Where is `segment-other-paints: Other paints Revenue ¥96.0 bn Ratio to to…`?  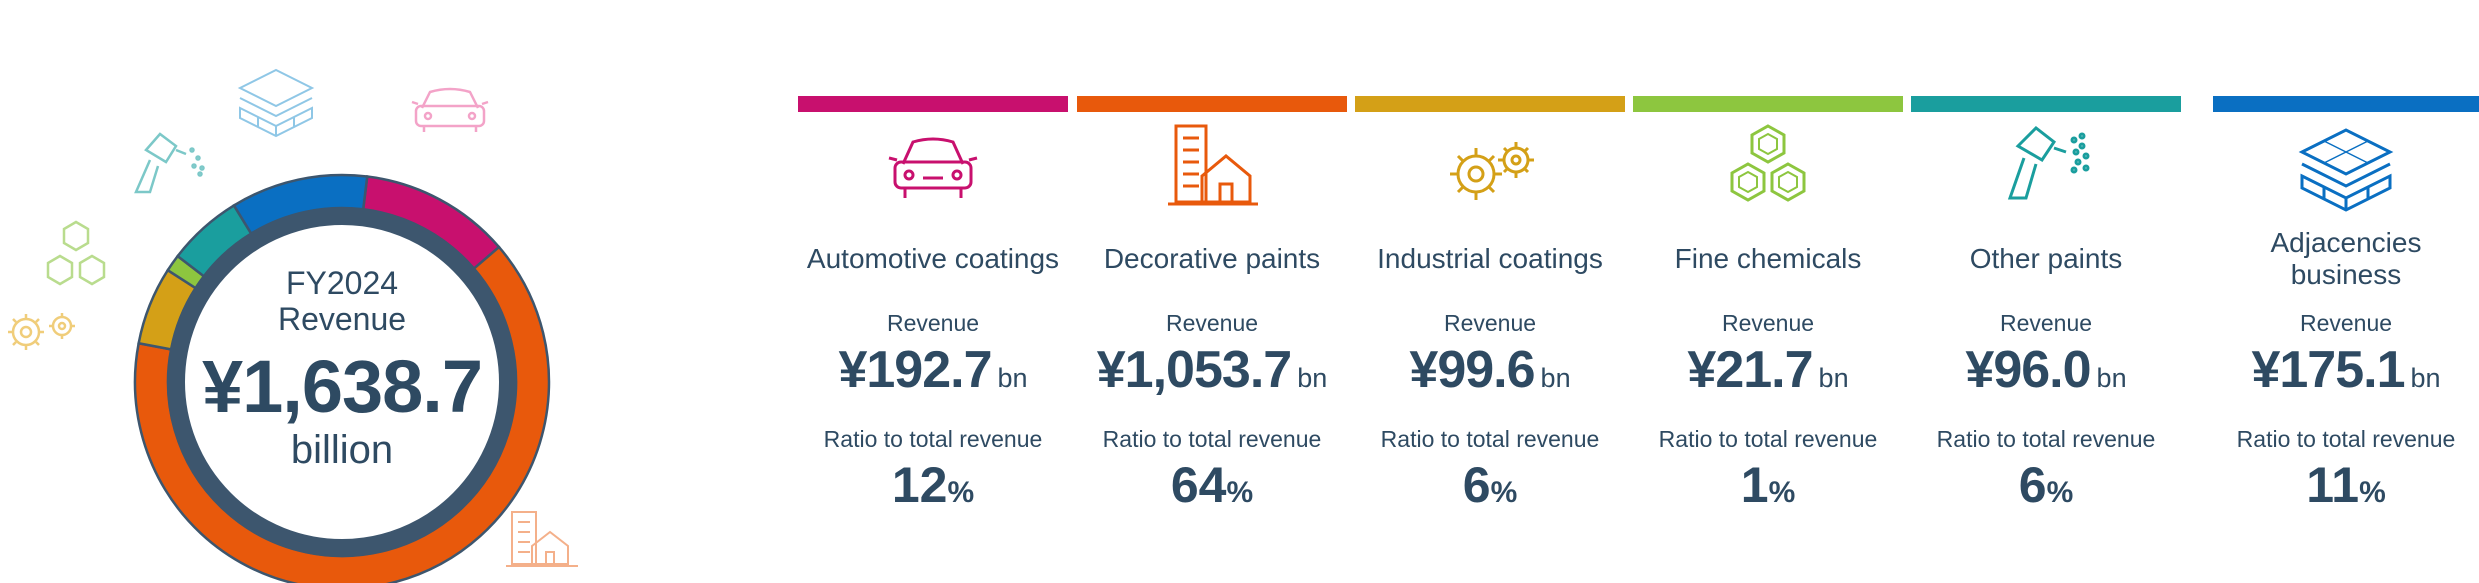
segment-other-paints: Other paints Revenue ¥96.0 bn Ratio to to… is located at coordinates (2046, 304).